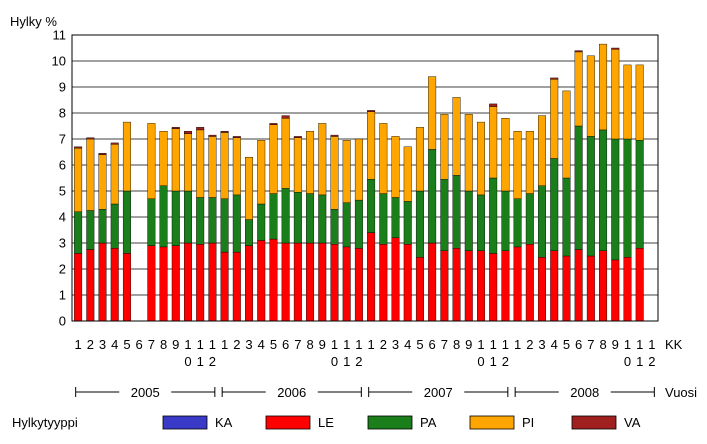 The height and width of the screenshot is (444, 707). What do you see at coordinates (419, 344) in the screenshot?
I see `x-tick-label: 5` at bounding box center [419, 344].